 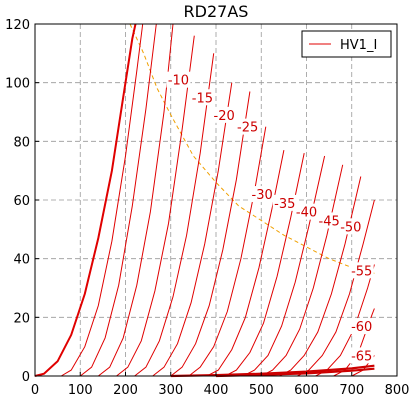 I want to click on curve-label: -10, so click(x=178, y=81).